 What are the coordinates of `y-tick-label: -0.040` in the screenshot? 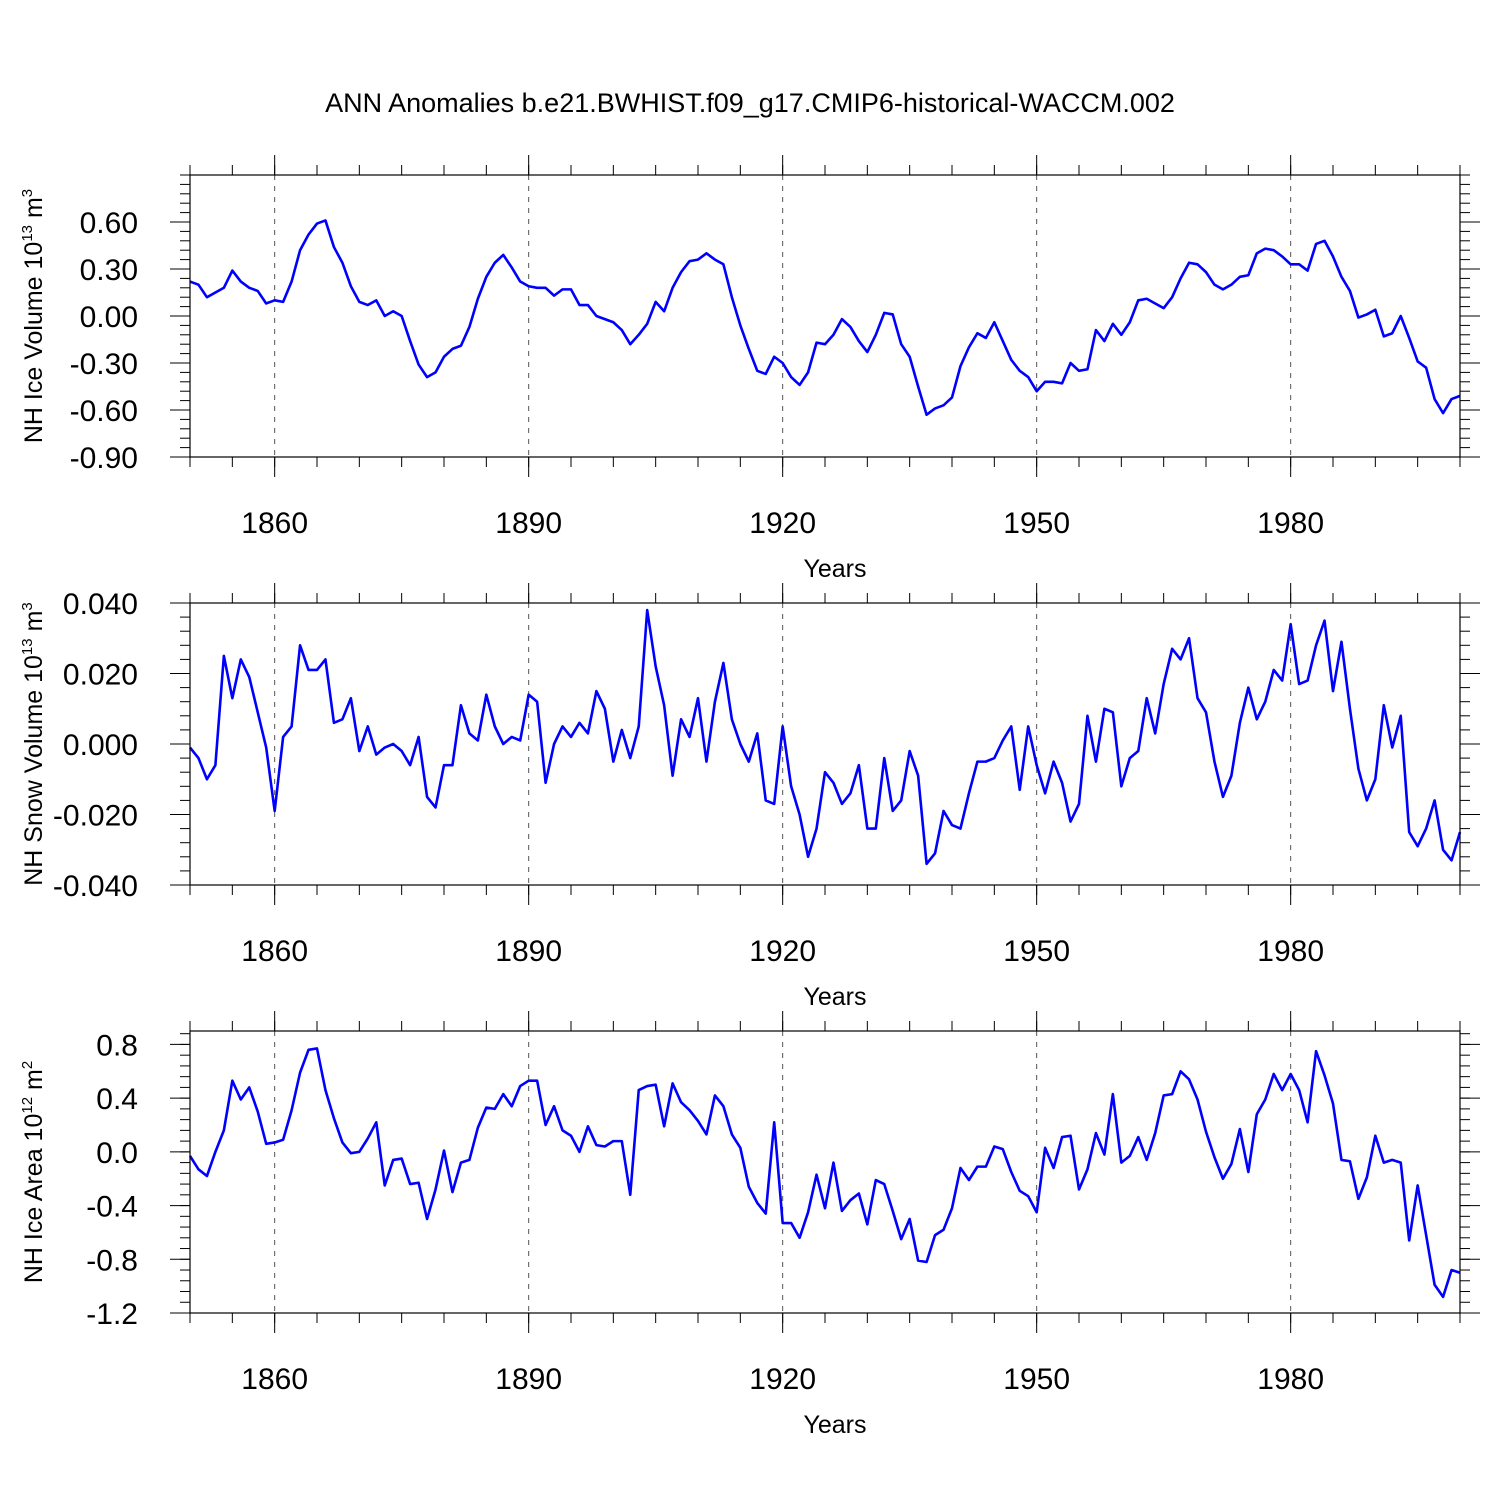 It's located at (95, 886).